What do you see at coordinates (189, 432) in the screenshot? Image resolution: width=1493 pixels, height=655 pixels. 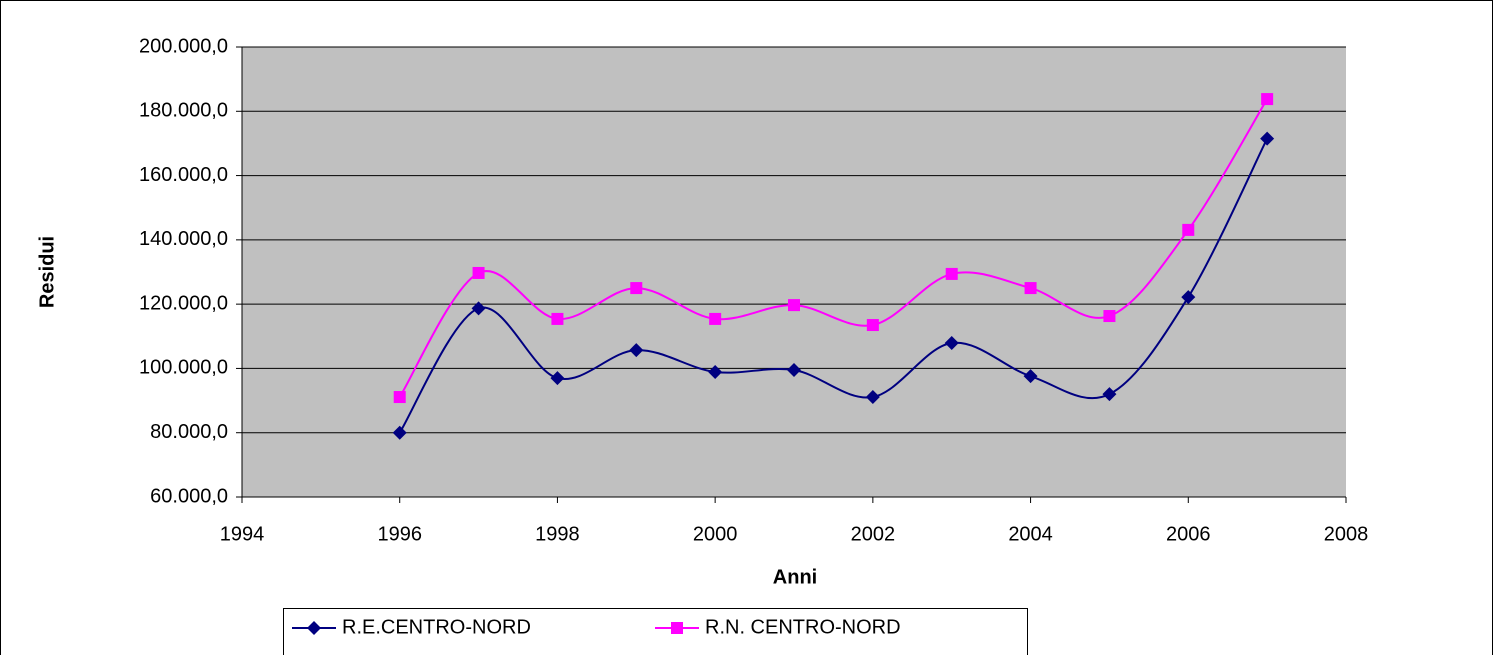 I see `y-tick-label: 80.000,0` at bounding box center [189, 432].